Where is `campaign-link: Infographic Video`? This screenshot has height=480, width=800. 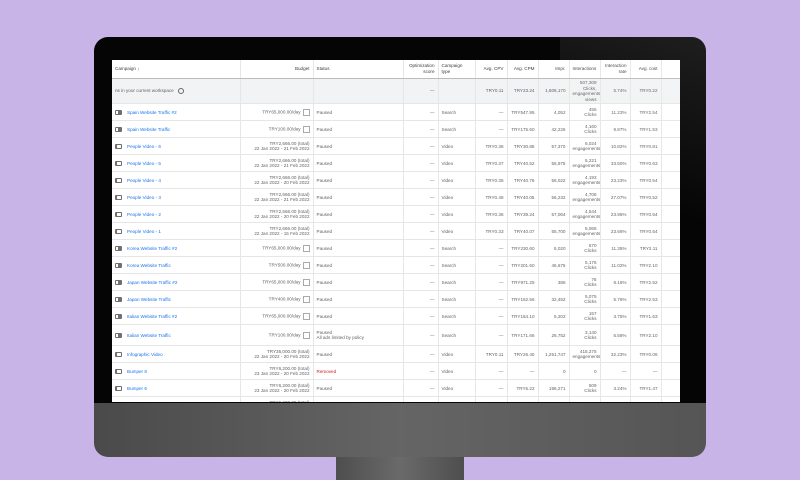
campaign-link: Infographic Video is located at coordinates (145, 354).